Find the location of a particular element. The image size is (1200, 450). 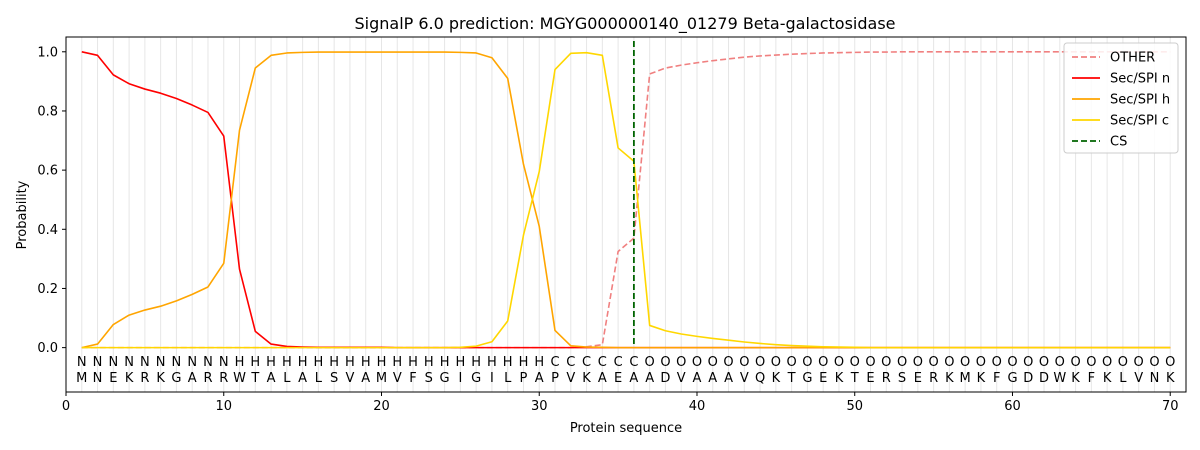

x-tick-label: 40 is located at coordinates (697, 406).